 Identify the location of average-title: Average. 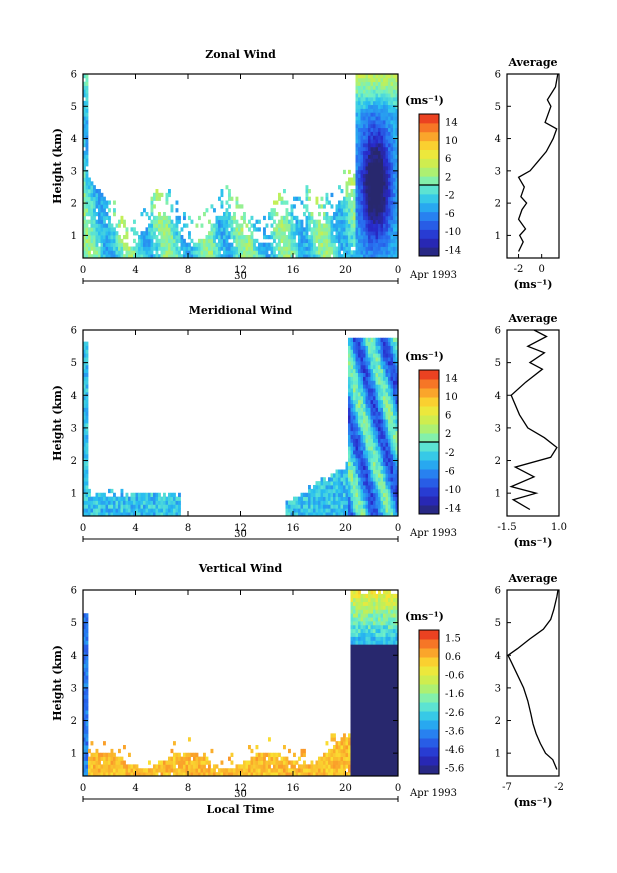
(532, 318).